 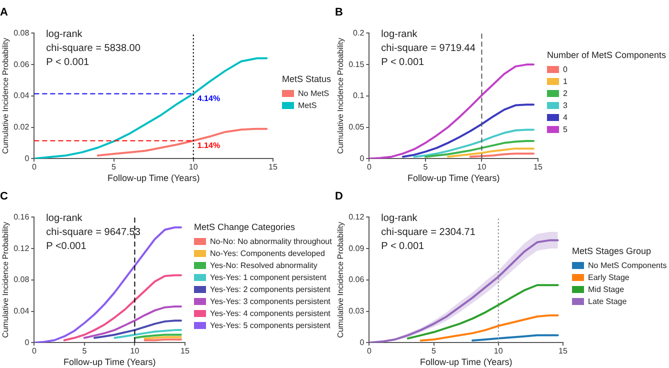 What do you see at coordinates (93, 48) in the screenshot?
I see `annotation: chi-square = 5838.00` at bounding box center [93, 48].